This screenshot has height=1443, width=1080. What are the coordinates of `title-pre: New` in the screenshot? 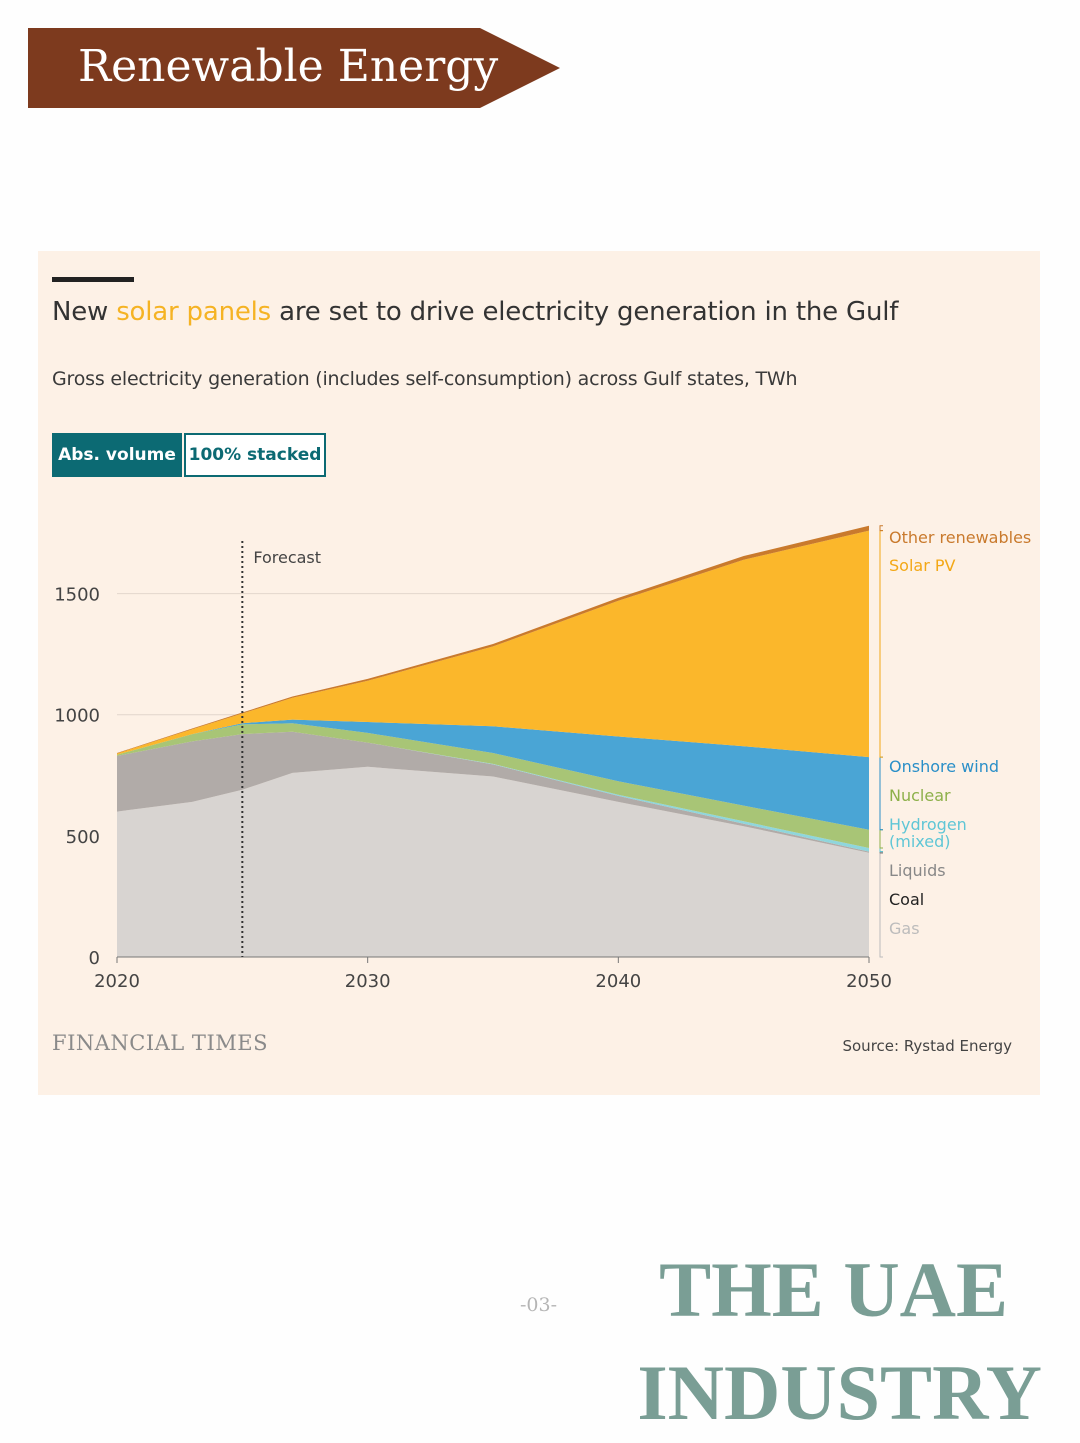 It's located at (84, 312).